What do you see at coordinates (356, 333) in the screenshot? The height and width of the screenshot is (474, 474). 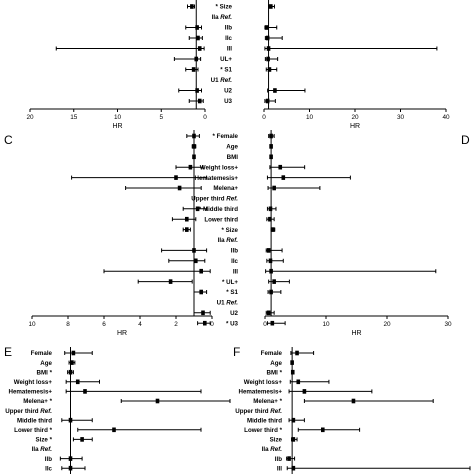 I see `x-axis-title: HR` at bounding box center [356, 333].